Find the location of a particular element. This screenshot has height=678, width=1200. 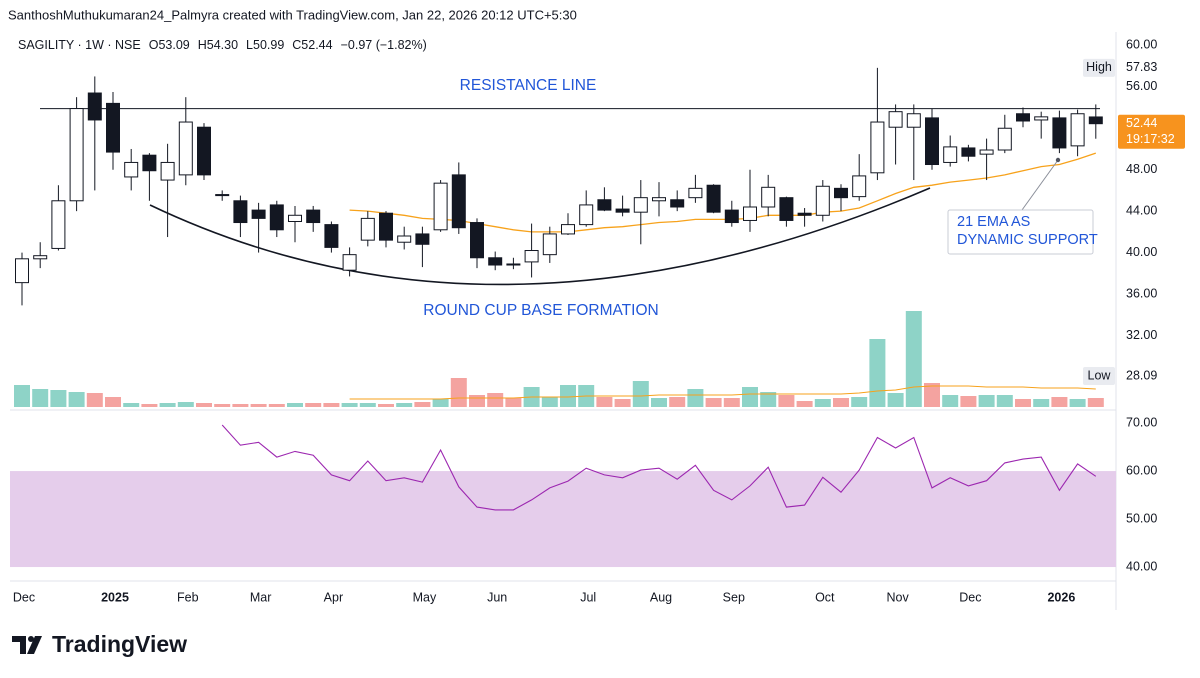

y-tick-label: 56.00 is located at coordinates (1141, 86).